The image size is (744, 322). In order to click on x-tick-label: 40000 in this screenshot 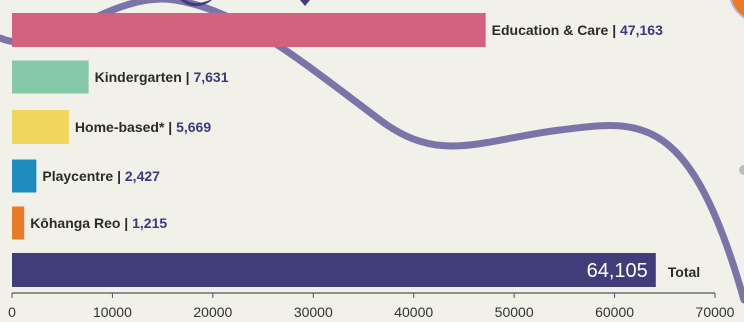, I will do `click(413, 312)`.